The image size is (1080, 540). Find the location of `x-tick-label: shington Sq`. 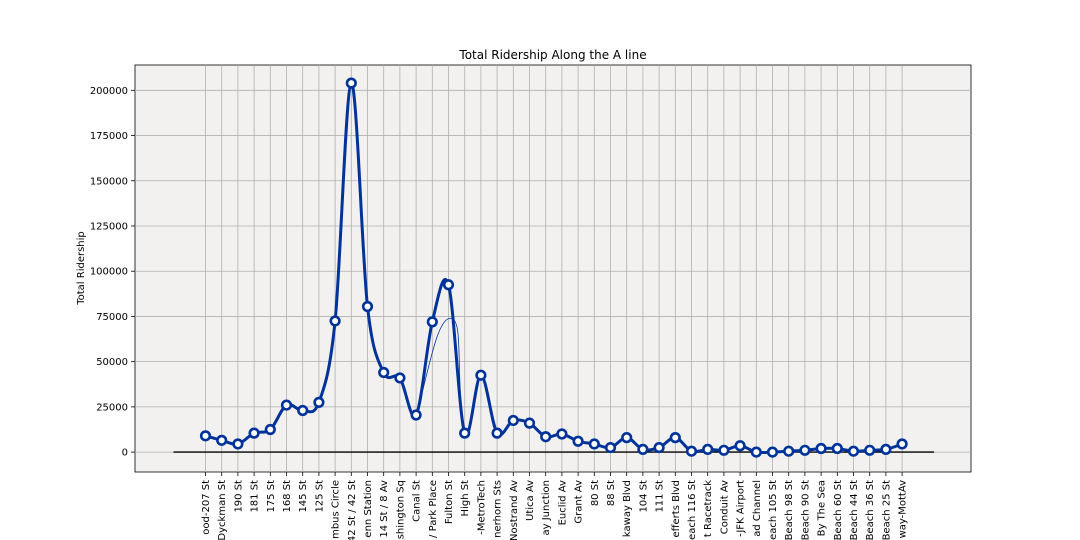

x-tick-label: shington Sq is located at coordinates (400, 509).